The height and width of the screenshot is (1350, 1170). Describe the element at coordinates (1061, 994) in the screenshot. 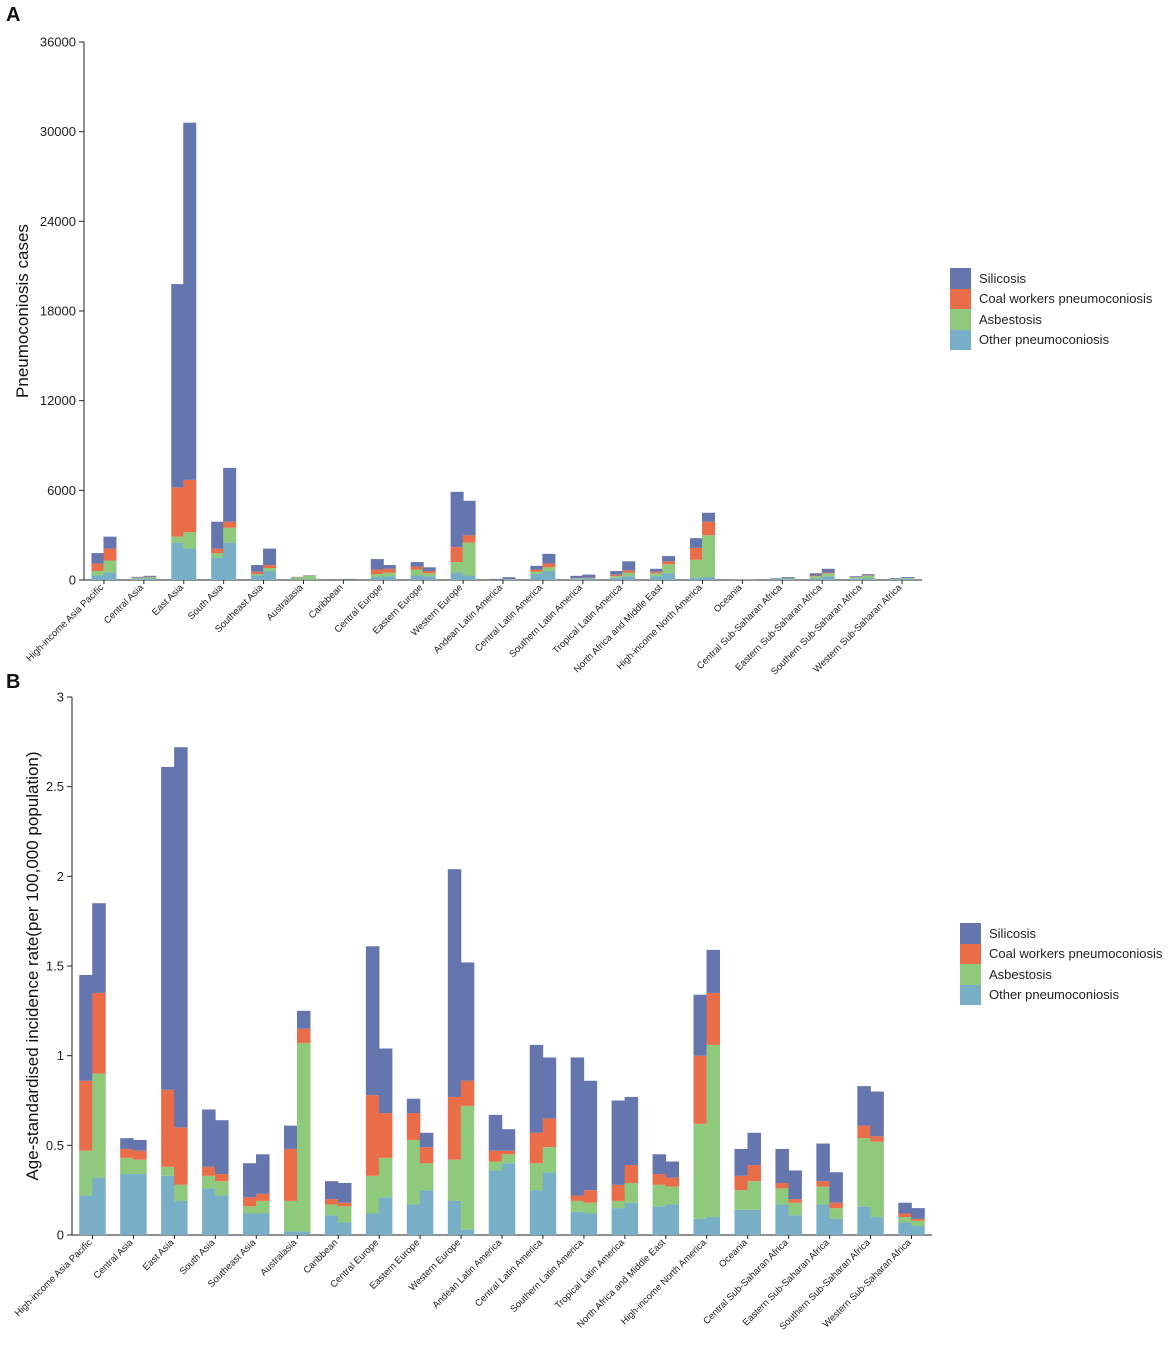

I see `legend-item-other: Other pneumoconiosis` at that location.